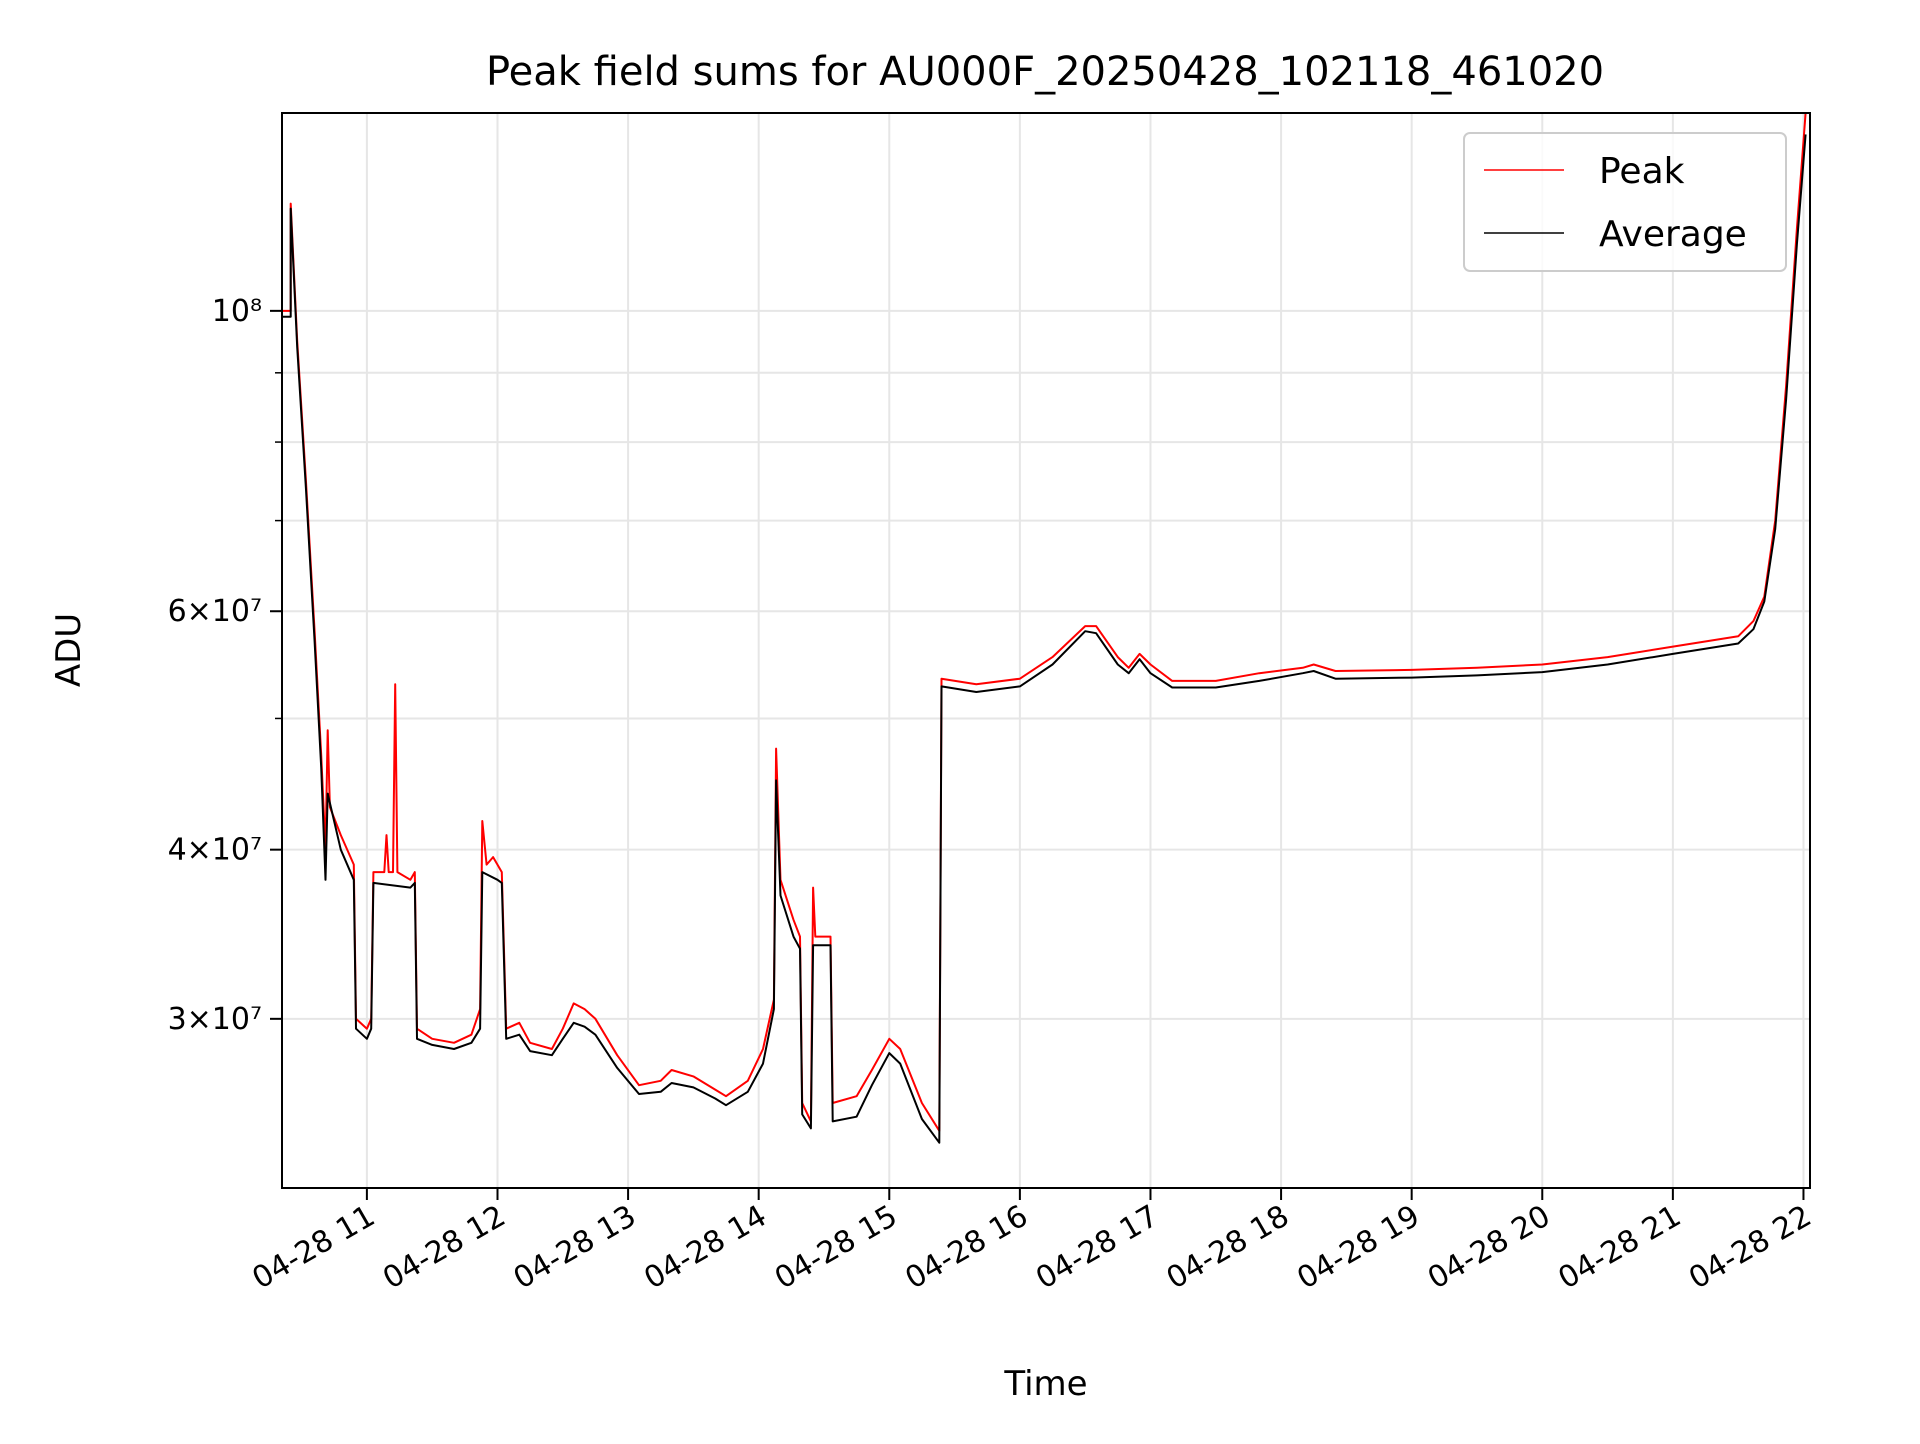 The width and height of the screenshot is (1920, 1444). What do you see at coordinates (237, 311) in the screenshot?
I see `y-tick-label: 10⁸` at bounding box center [237, 311].